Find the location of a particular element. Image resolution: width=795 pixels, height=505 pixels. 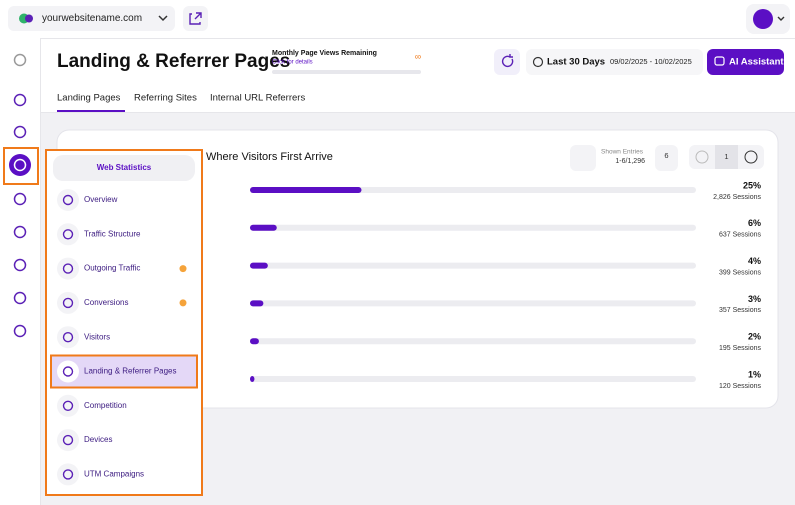

menu-item: Landing & Referrer Pages is located at coordinates (130, 371).